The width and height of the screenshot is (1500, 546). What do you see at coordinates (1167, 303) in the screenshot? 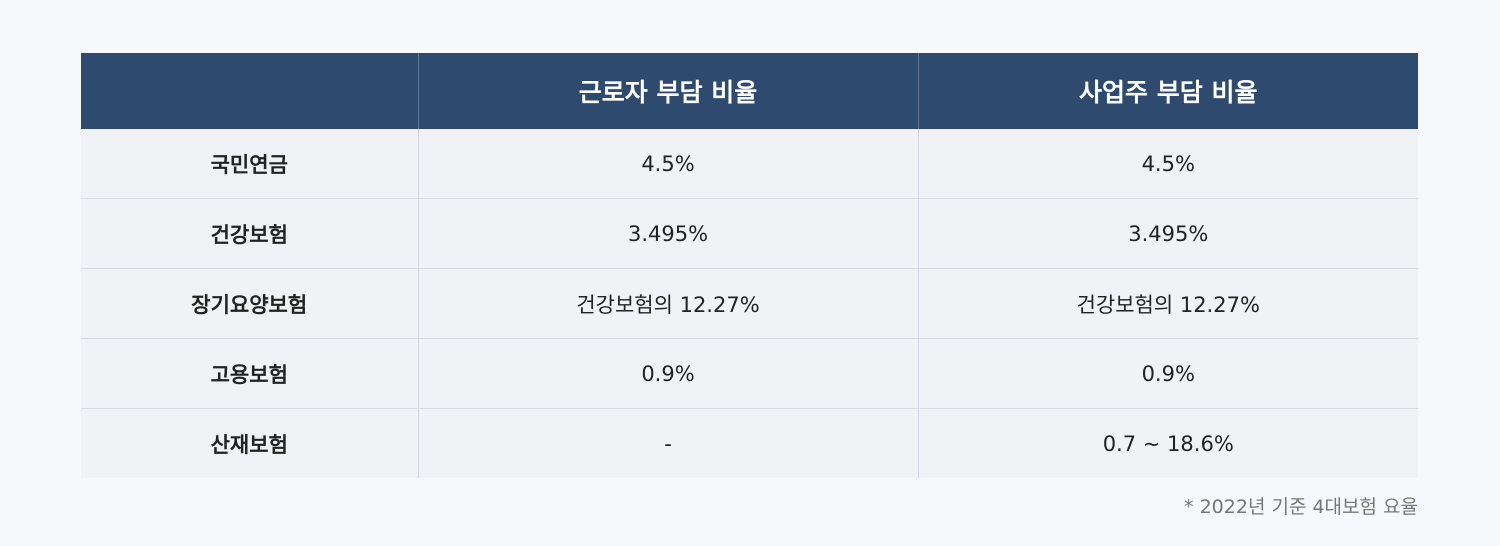
I see `employer-rate-cell: 건강보험의 12.27%` at bounding box center [1167, 303].